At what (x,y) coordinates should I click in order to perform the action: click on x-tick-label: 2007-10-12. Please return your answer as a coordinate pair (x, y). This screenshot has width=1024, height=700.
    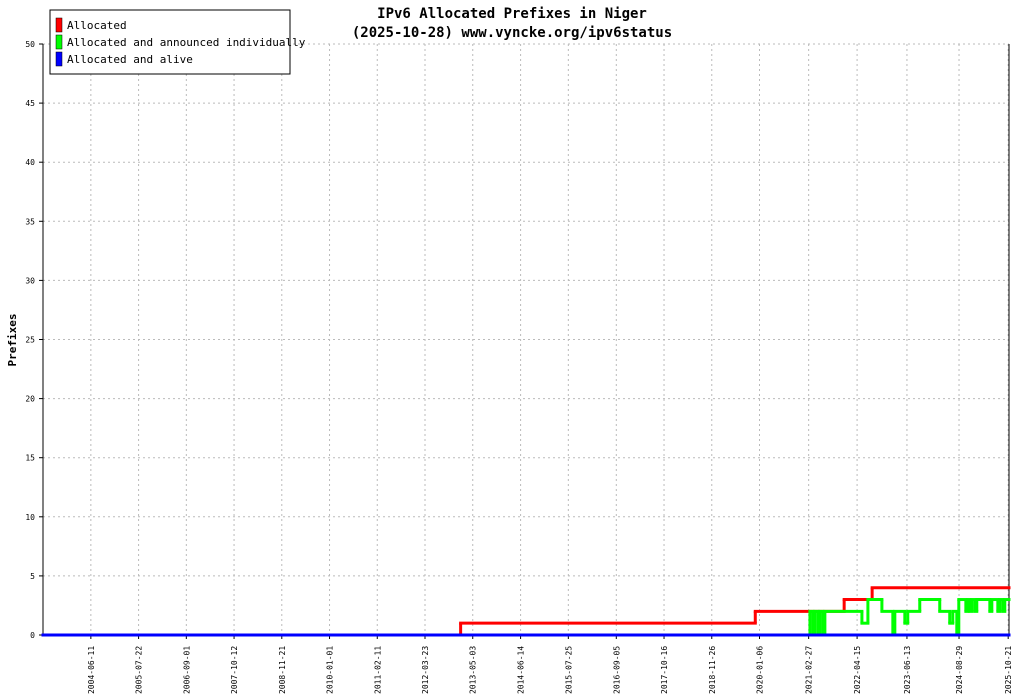
    Looking at the image, I should click on (234, 670).